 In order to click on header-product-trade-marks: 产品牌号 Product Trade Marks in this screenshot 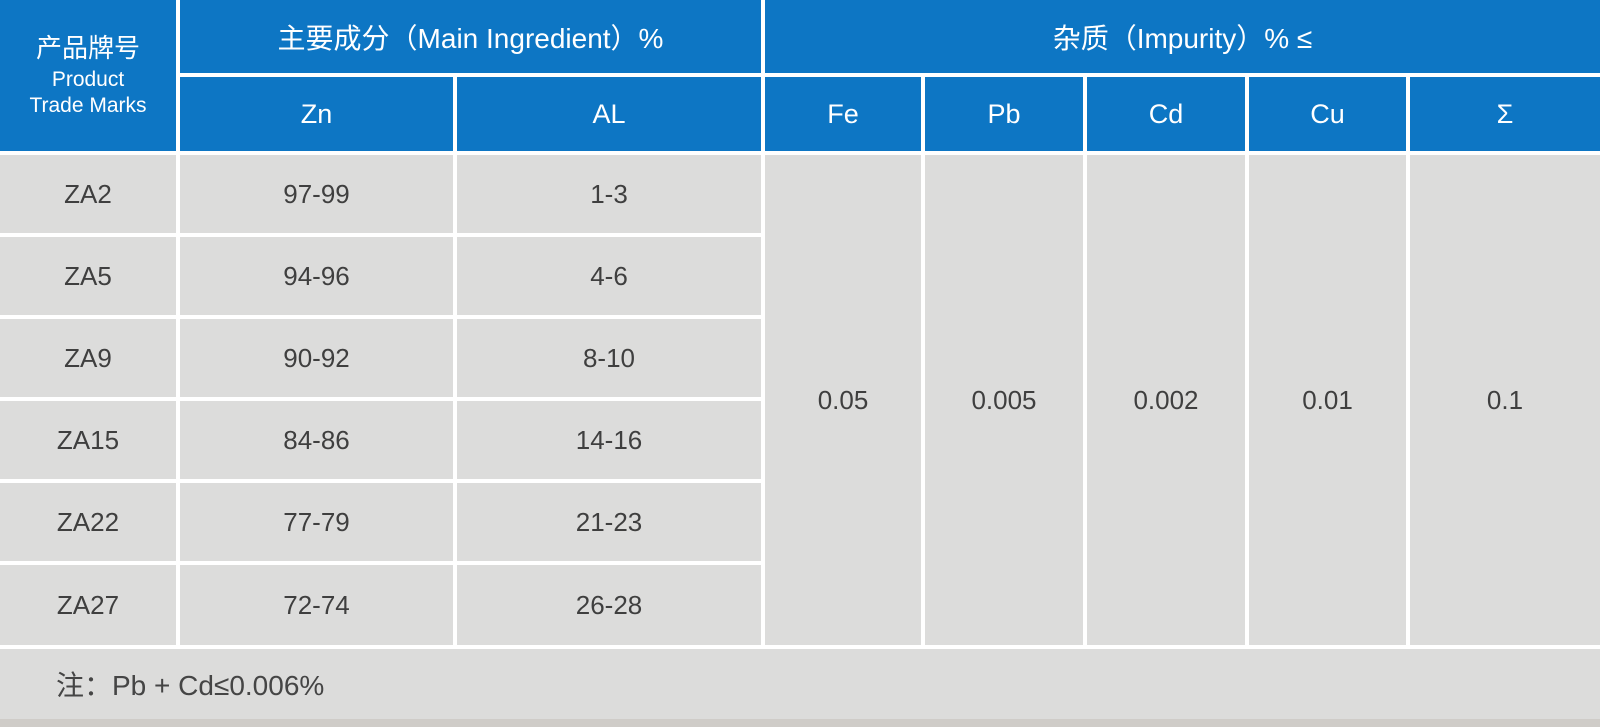, I will do `click(88, 75)`.